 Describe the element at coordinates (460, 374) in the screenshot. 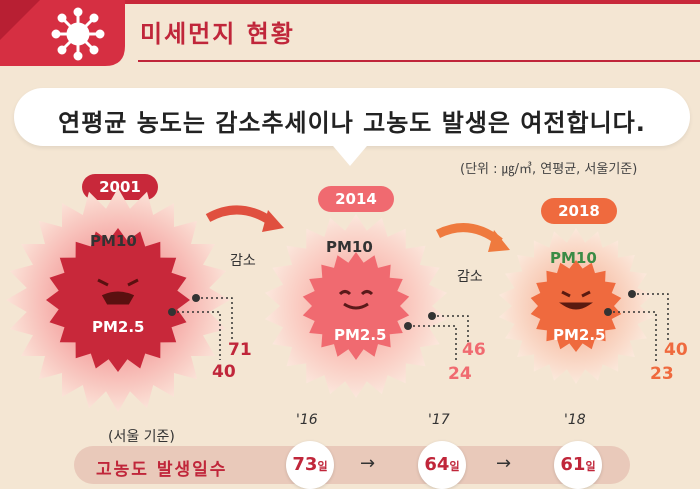

I see `pm25-value-2014: 24` at that location.